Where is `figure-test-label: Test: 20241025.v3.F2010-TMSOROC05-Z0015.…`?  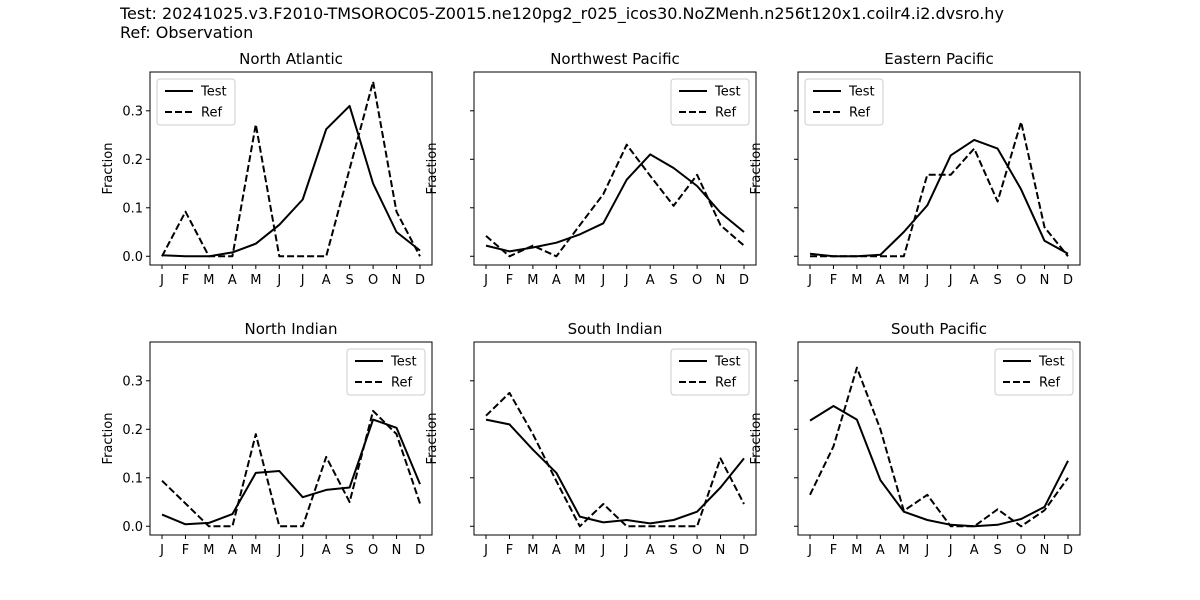 figure-test-label: Test: 20241025.v3.F2010-TMSOROC05-Z0015.… is located at coordinates (562, 13).